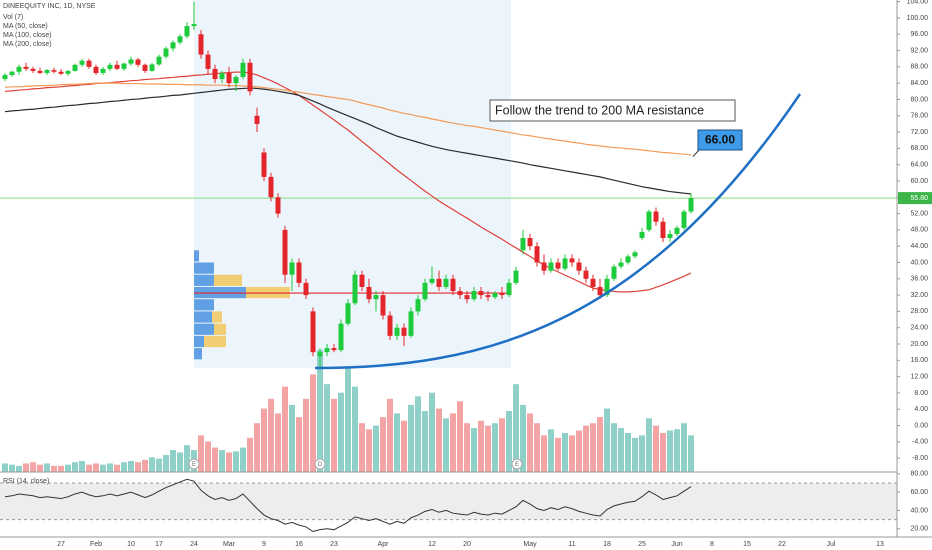 Image resolution: width=932 pixels, height=550 pixels. I want to click on y-tick-label: 60.00, so click(919, 181).